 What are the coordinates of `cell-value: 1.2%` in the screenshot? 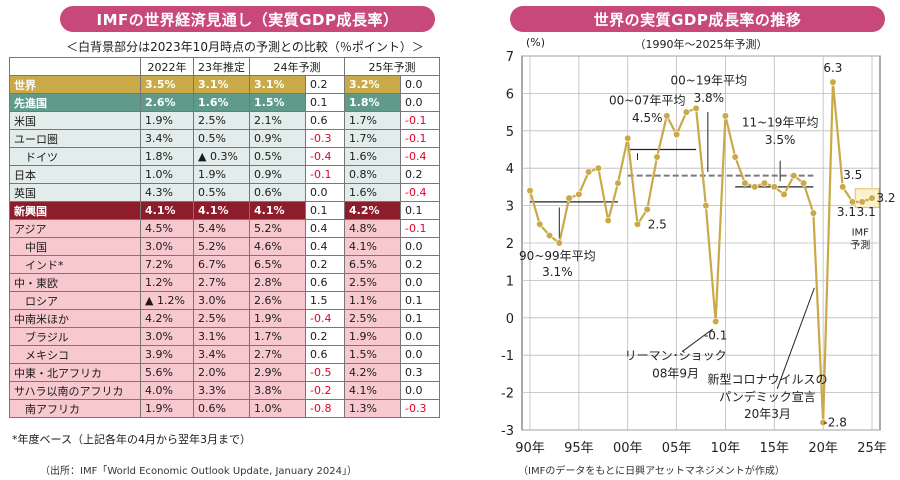 It's located at (167, 282).